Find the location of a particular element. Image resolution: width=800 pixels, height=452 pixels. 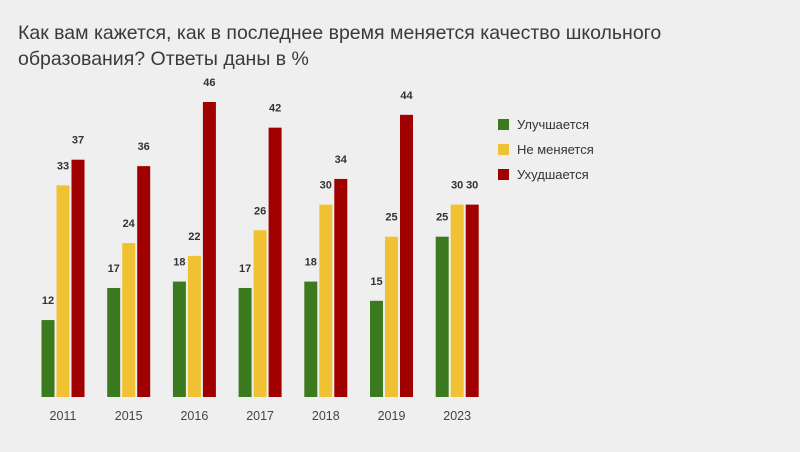

data-label-2015-series-0: 17 is located at coordinates (114, 269).